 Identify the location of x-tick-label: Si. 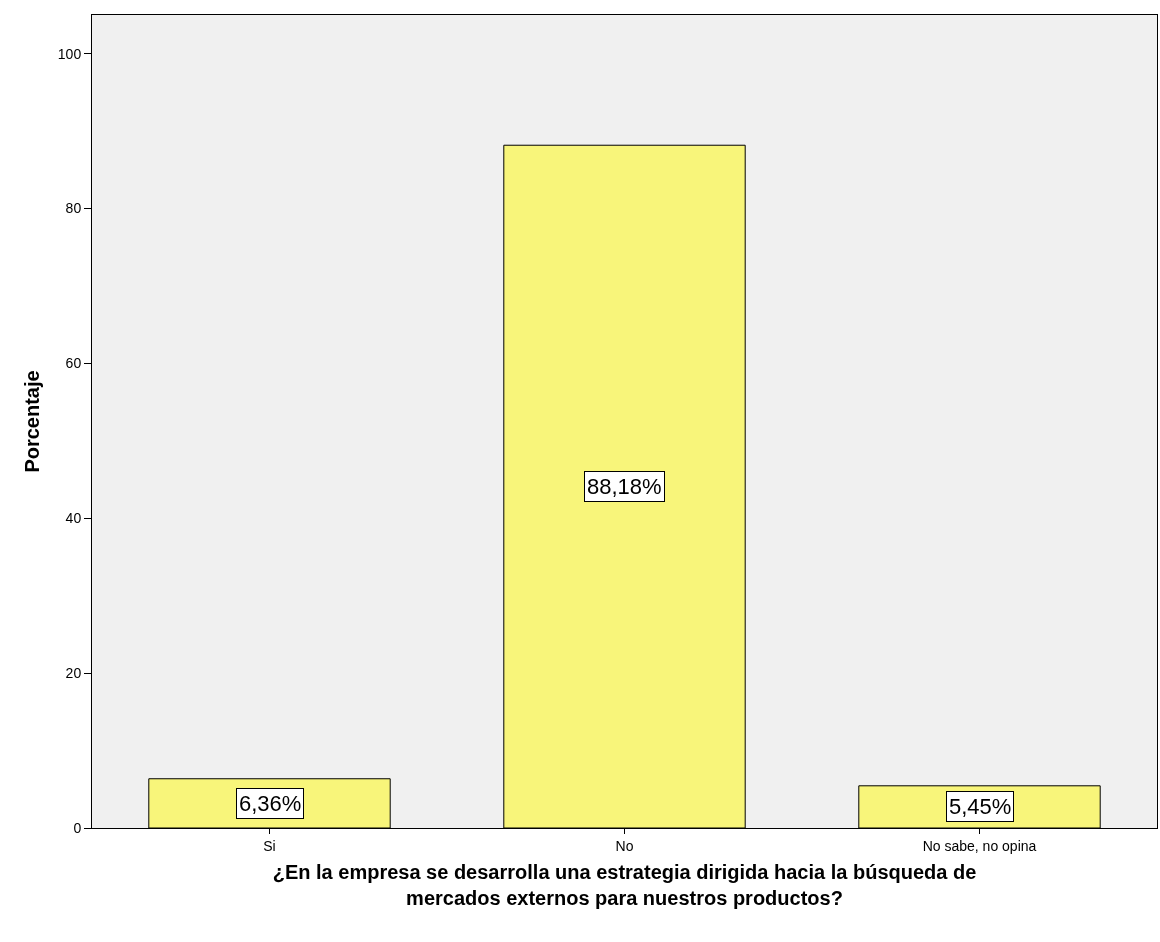
(269, 845).